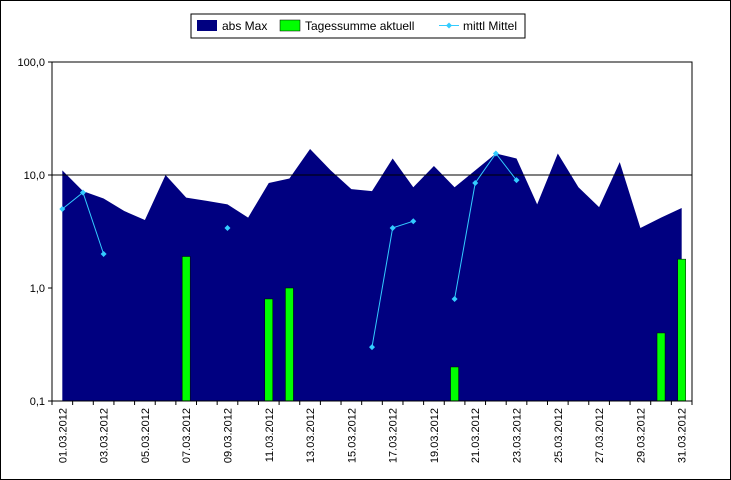  What do you see at coordinates (449, 25) in the screenshot?
I see `legend-swatch-mittl-mittel-marker` at bounding box center [449, 25].